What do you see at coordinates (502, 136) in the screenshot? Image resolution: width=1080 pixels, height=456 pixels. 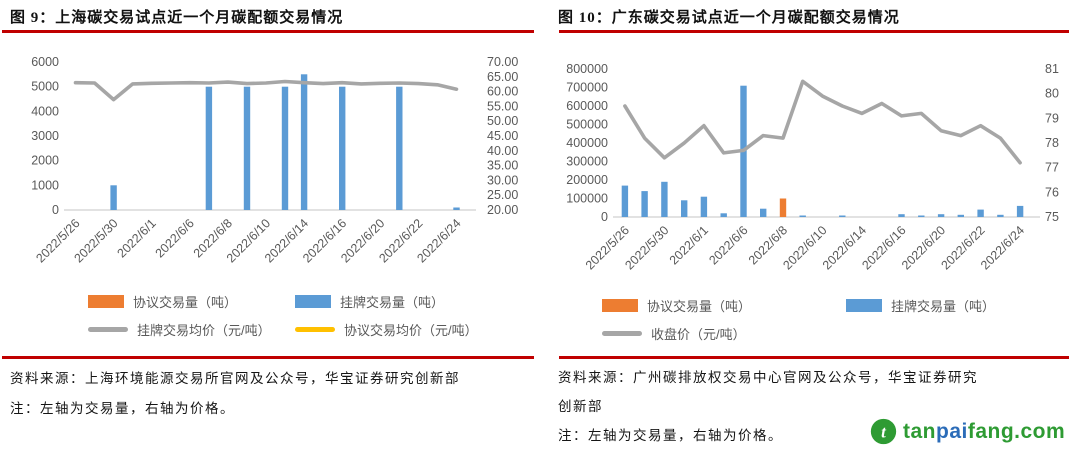 I see `right-axis-tick-label: 45.00` at bounding box center [502, 136].